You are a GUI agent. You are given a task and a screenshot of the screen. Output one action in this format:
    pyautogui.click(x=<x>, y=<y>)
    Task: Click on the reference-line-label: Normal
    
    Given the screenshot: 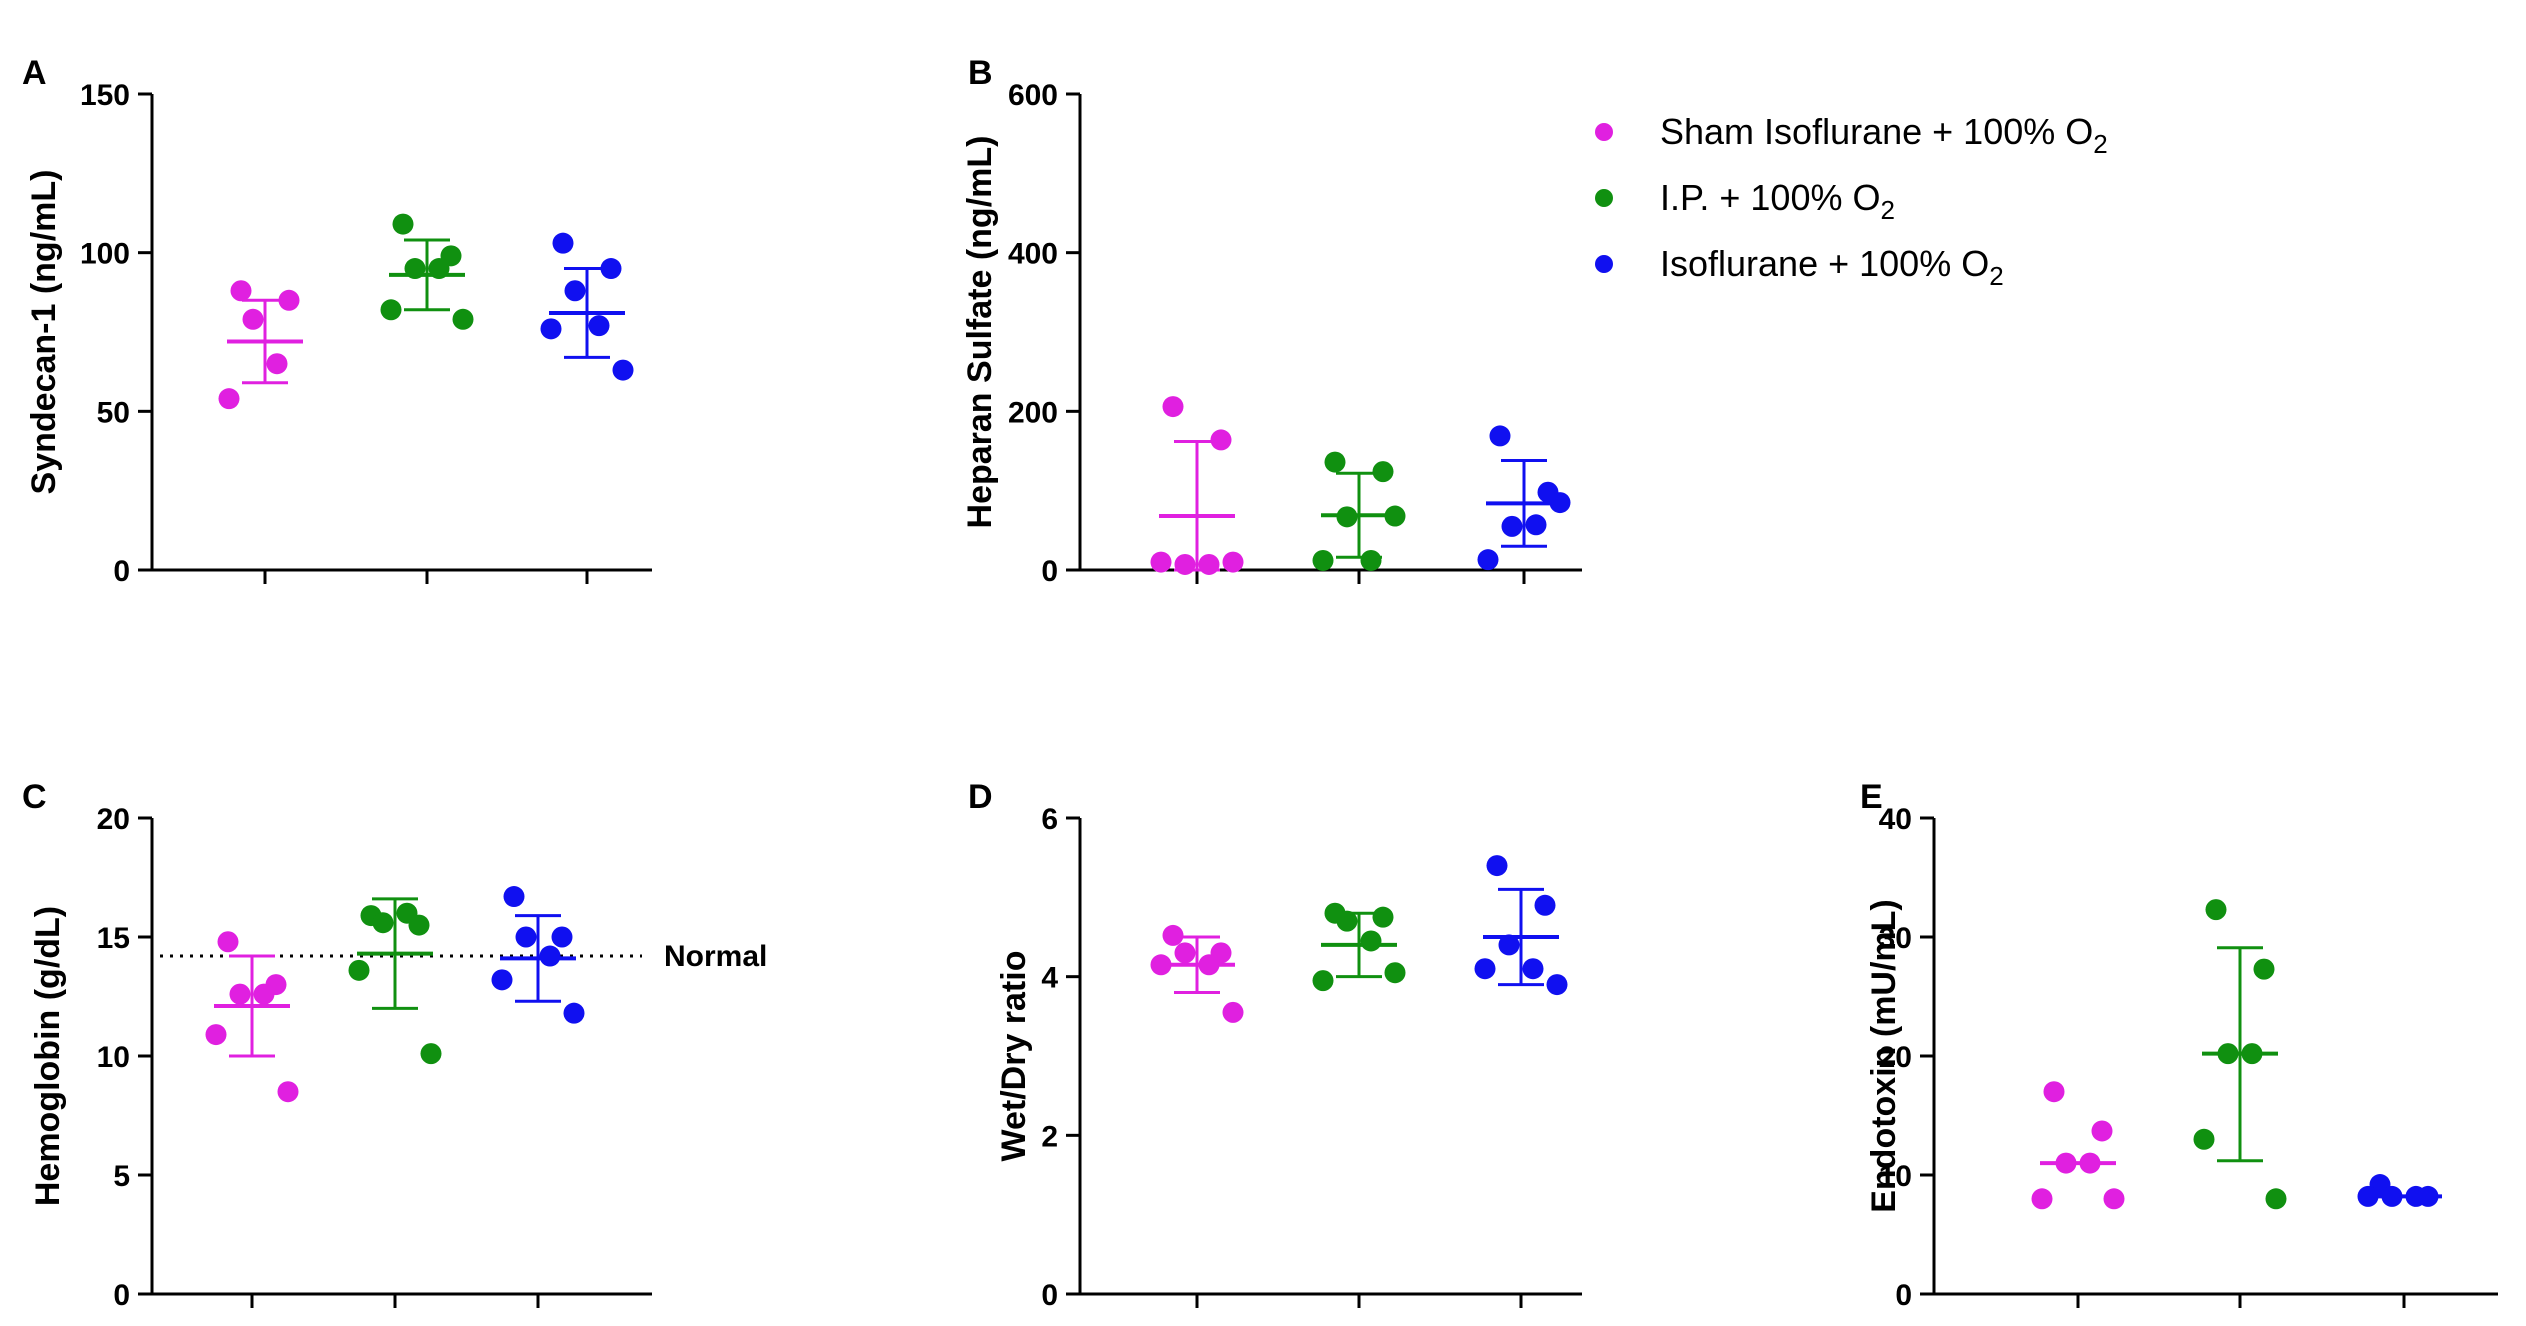 What is the action you would take?
    pyautogui.click(x=715, y=956)
    